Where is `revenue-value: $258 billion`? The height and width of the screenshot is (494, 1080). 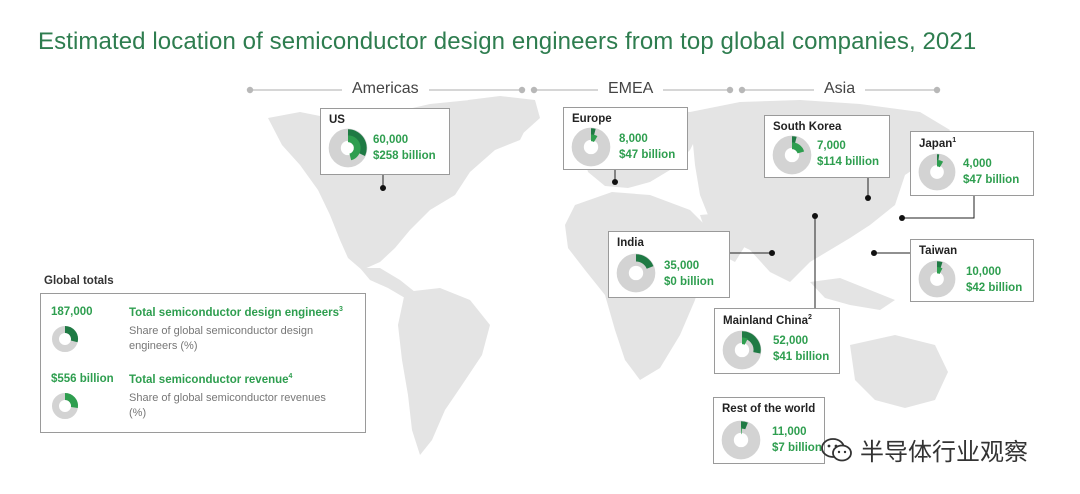 revenue-value: $258 billion is located at coordinates (404, 156).